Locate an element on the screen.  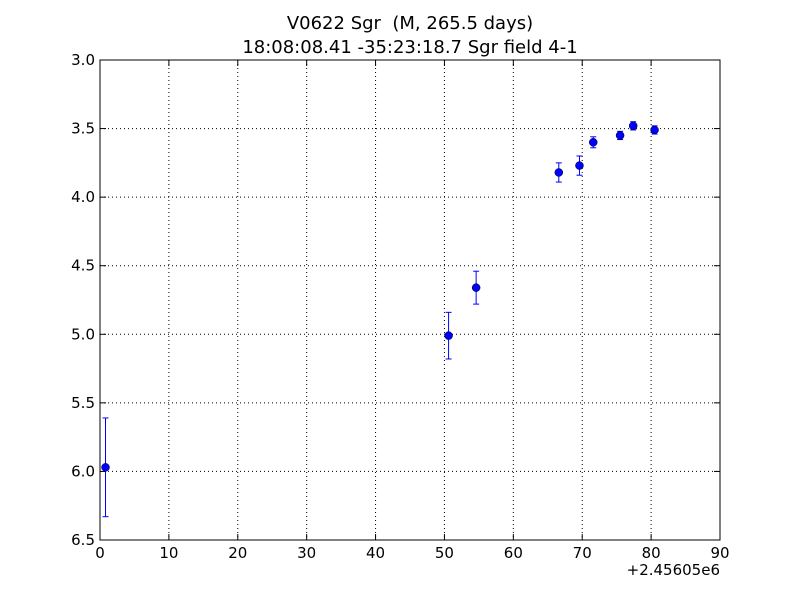
y-tick-label: 5.5 is located at coordinates (83, 403).